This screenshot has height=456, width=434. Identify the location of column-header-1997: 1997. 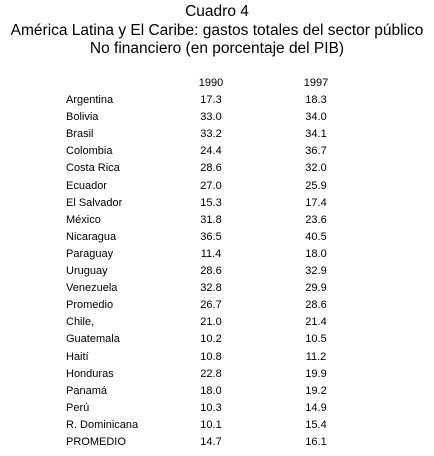
(316, 83).